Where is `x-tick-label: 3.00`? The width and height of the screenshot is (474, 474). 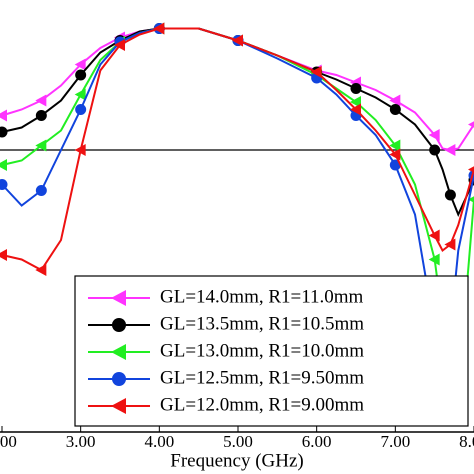
x-tick-label: 3.00 is located at coordinates (81, 441).